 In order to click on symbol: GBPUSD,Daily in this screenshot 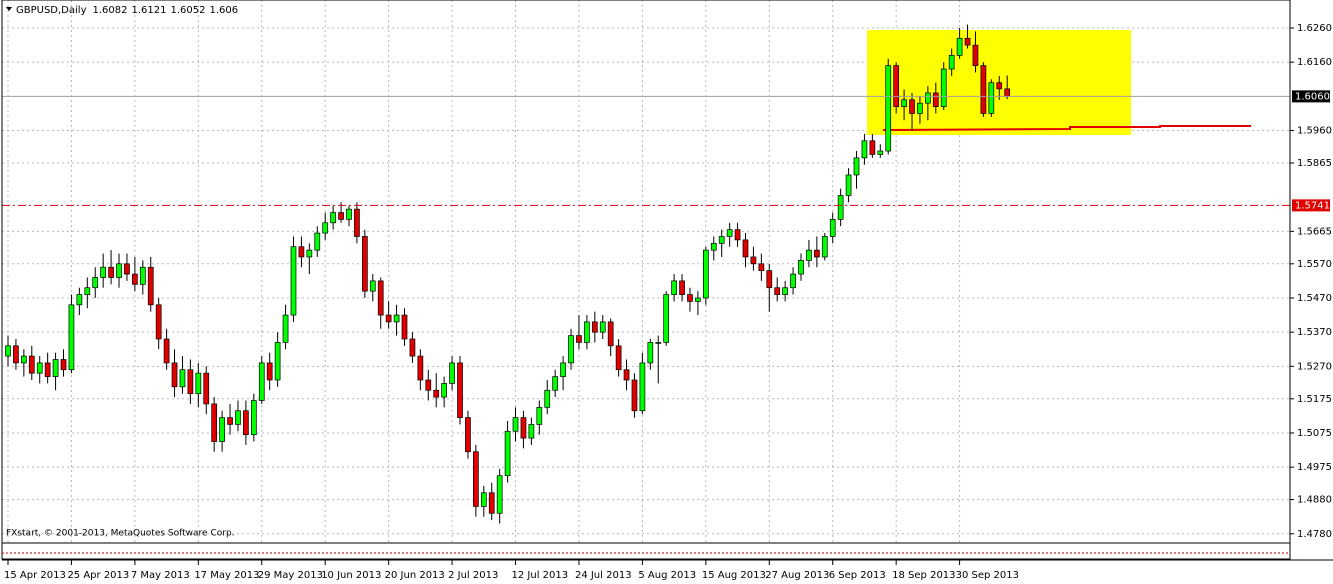, I will do `click(51, 10)`.